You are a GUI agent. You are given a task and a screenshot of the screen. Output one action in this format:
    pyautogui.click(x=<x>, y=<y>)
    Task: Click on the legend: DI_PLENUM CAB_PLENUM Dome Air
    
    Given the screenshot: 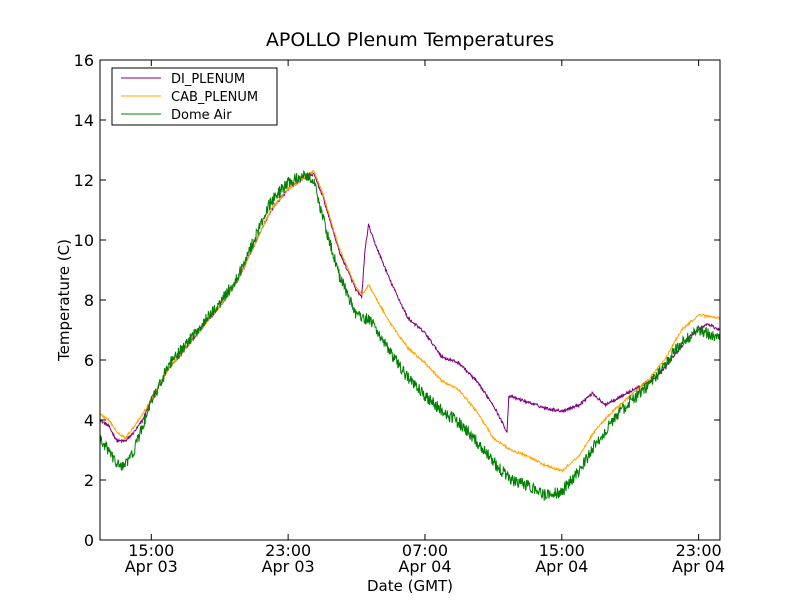 What is the action you would take?
    pyautogui.click(x=194, y=96)
    